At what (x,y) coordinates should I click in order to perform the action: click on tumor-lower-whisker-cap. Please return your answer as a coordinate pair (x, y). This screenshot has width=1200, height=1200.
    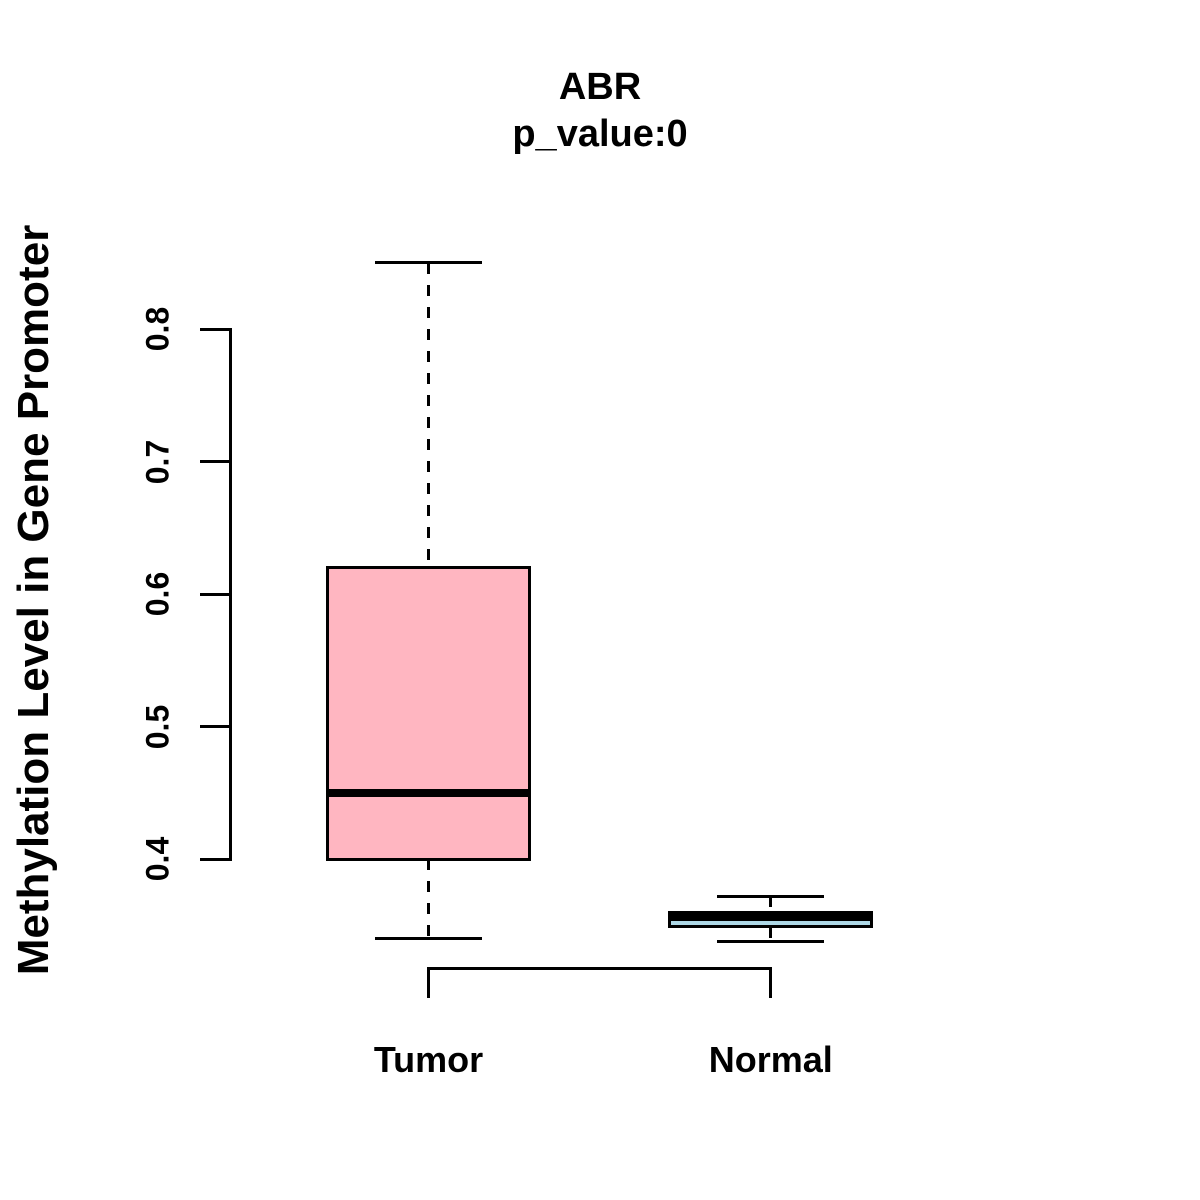
    Looking at the image, I should click on (428, 938).